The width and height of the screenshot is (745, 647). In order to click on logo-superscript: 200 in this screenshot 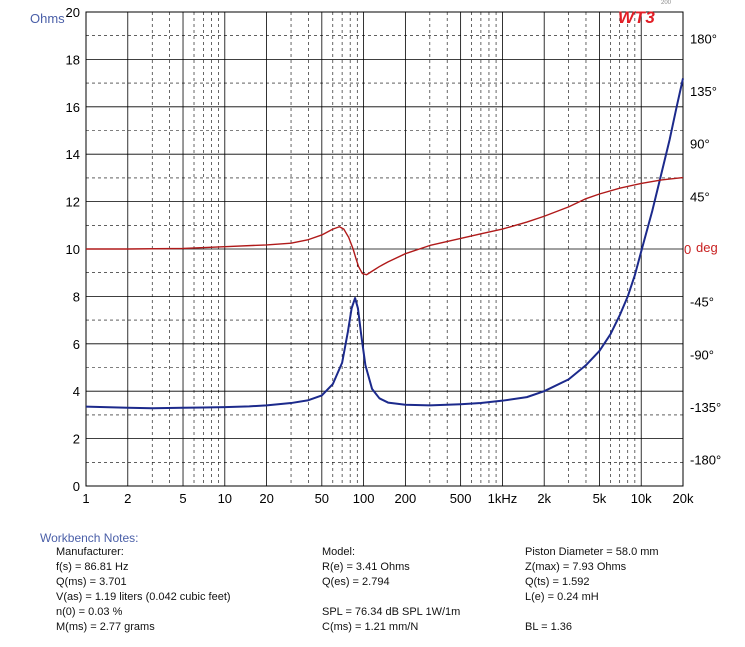, I will do `click(666, 3)`.